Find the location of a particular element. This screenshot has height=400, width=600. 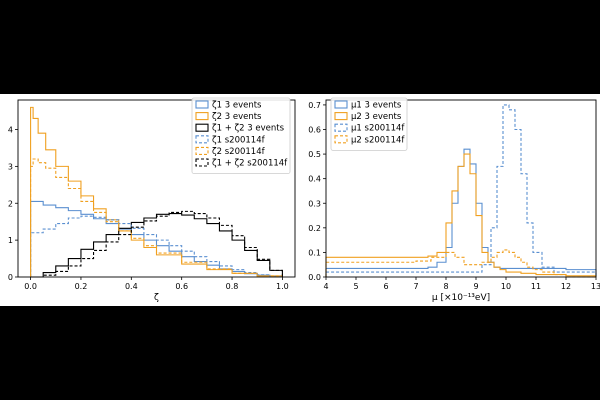

x-tick-label: 12 is located at coordinates (566, 286).